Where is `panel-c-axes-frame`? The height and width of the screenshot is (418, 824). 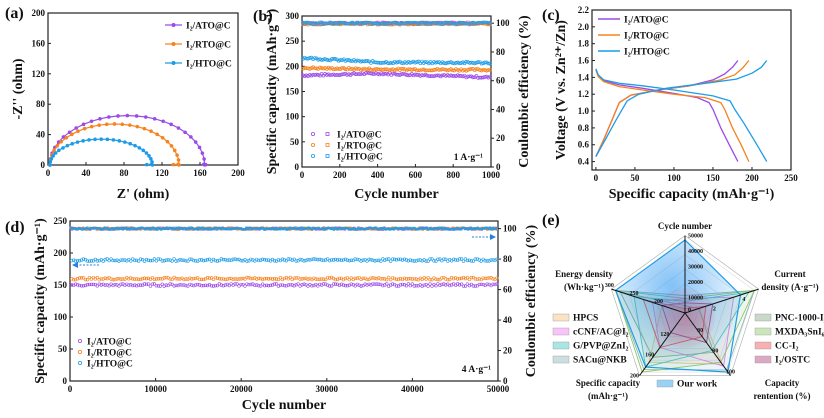 panel-c-axes-frame is located at coordinates (691, 90).